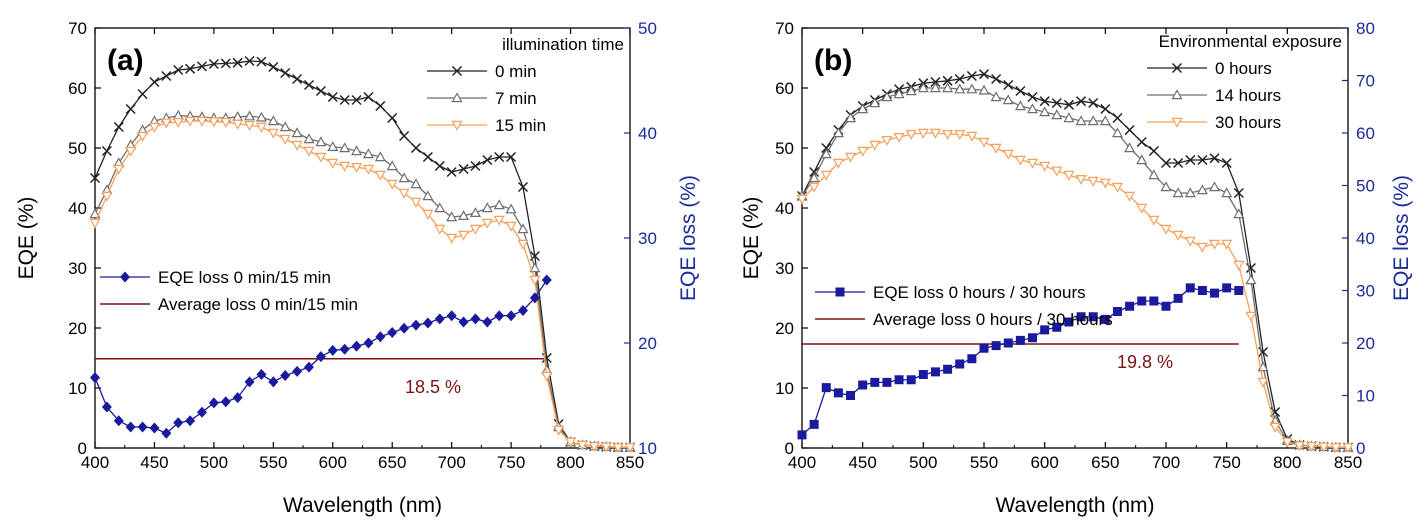 The height and width of the screenshot is (523, 1426). What do you see at coordinates (258, 304) in the screenshot?
I see `legend-entry-label: Average loss 0 min/15 min` at bounding box center [258, 304].